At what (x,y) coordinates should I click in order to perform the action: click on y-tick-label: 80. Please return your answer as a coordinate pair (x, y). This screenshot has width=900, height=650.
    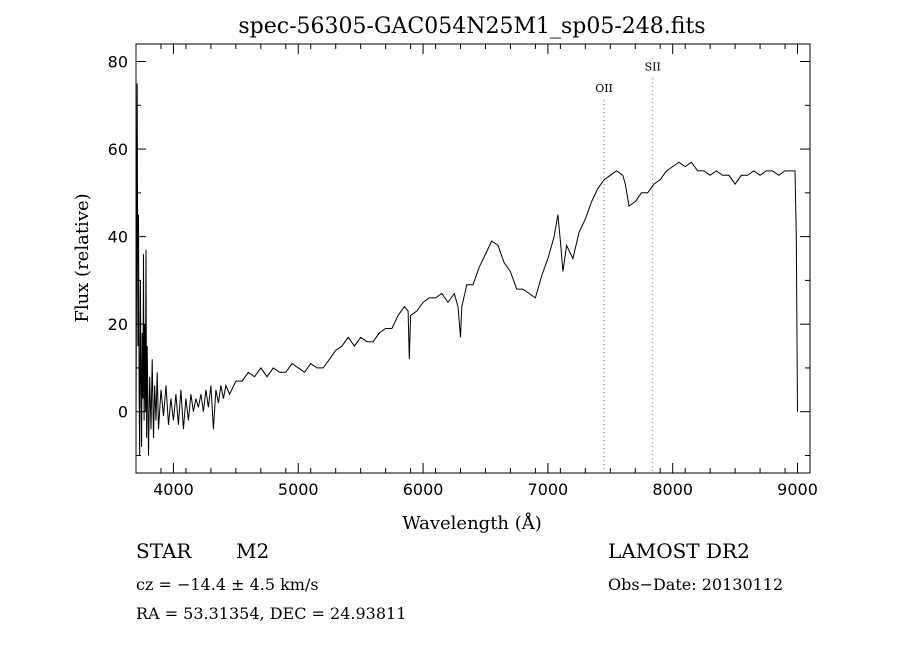
    Looking at the image, I should click on (118, 62).